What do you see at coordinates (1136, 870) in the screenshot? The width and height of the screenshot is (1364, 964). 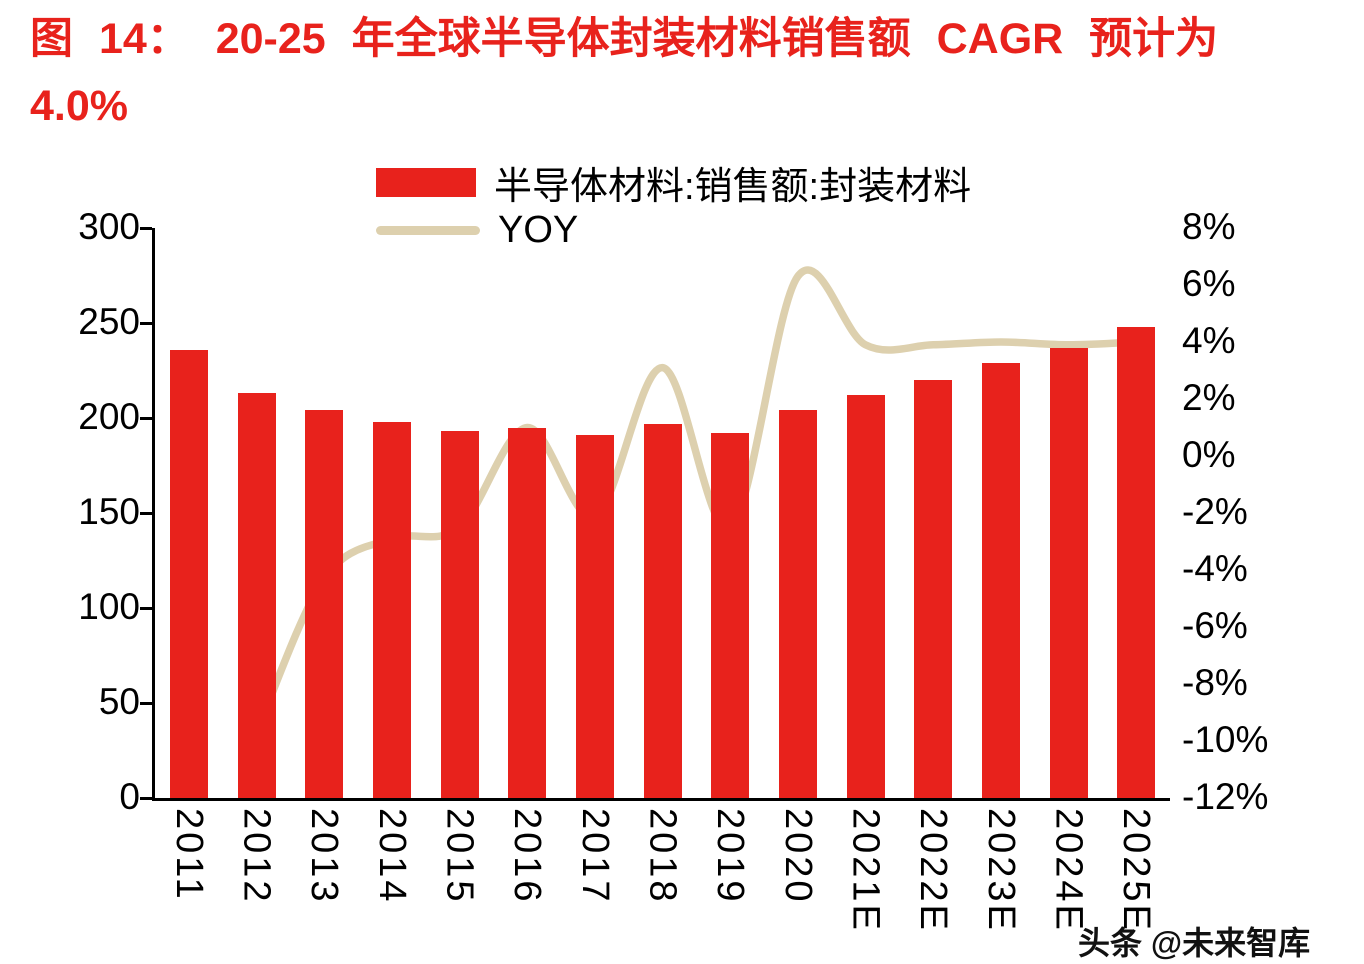 I see `x-axis-label-2025E: 2025E` at bounding box center [1136, 870].